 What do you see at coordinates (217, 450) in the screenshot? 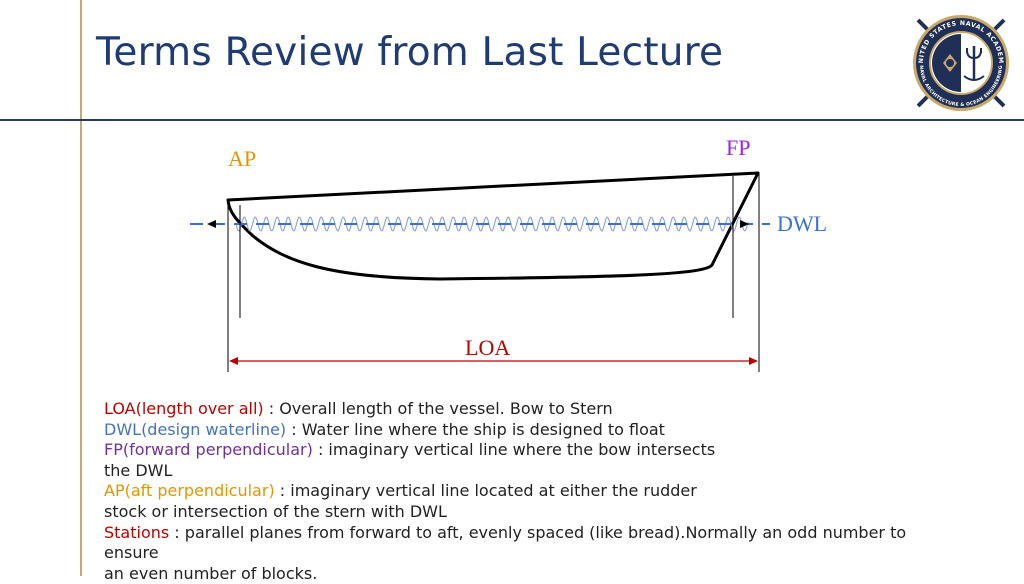
I see `term-fp-expansion: (forward perpendicular)` at bounding box center [217, 450].